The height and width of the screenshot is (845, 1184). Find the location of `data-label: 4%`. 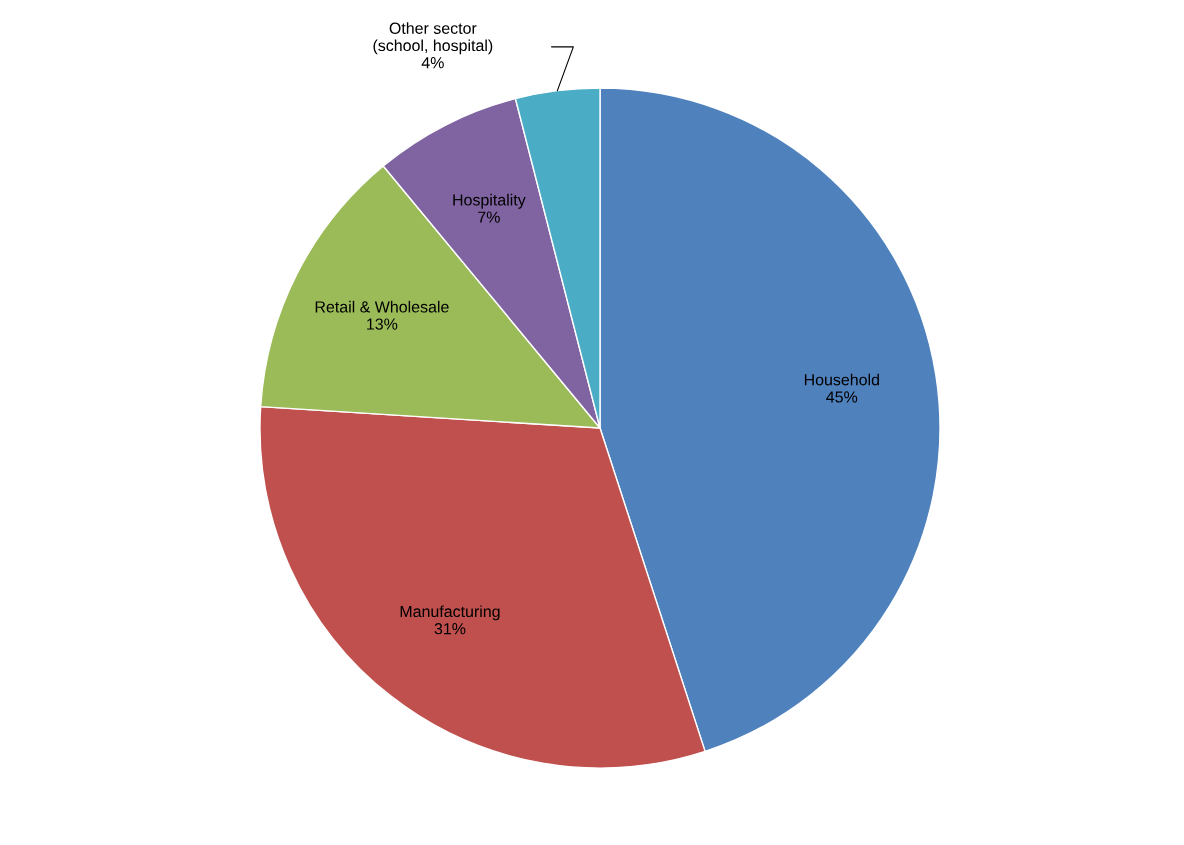

data-label: 4% is located at coordinates (432, 63).